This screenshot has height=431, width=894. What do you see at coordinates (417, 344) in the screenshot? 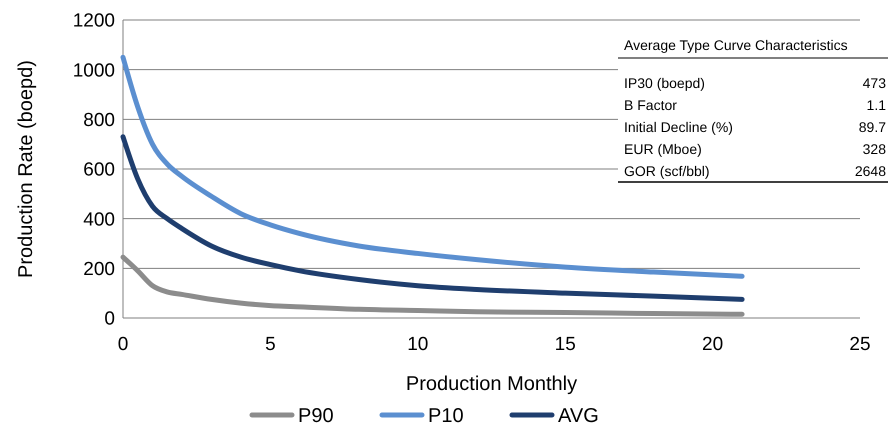
I see `x-tick-label: 10` at bounding box center [417, 344].